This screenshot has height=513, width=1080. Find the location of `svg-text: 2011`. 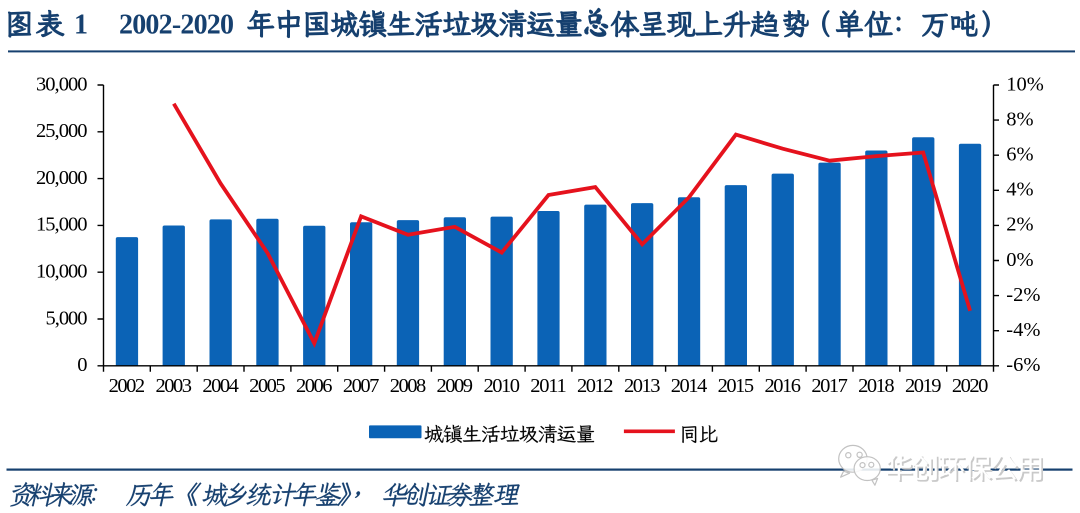

svg-text: 2011 is located at coordinates (548, 386).